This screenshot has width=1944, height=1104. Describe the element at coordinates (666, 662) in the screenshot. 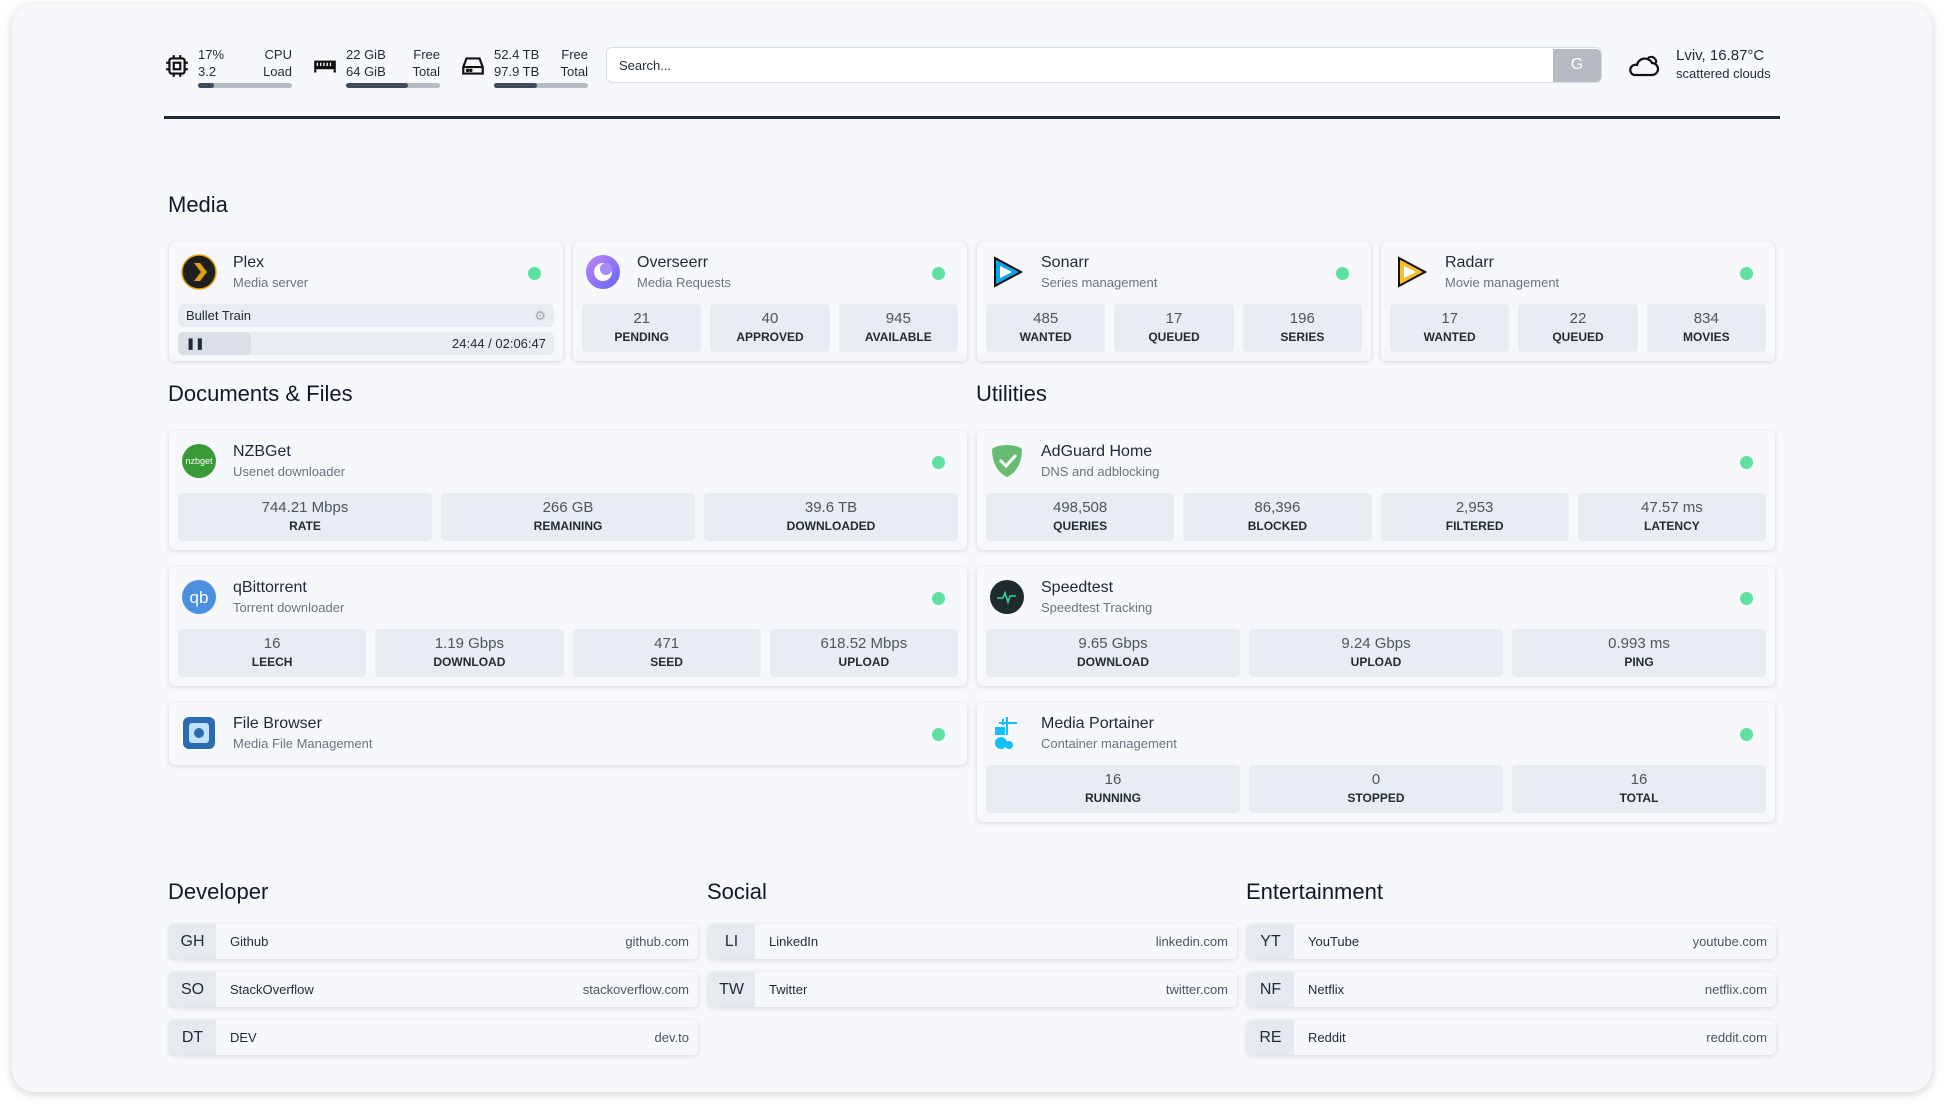

I see `stat-label: SEED` at that location.